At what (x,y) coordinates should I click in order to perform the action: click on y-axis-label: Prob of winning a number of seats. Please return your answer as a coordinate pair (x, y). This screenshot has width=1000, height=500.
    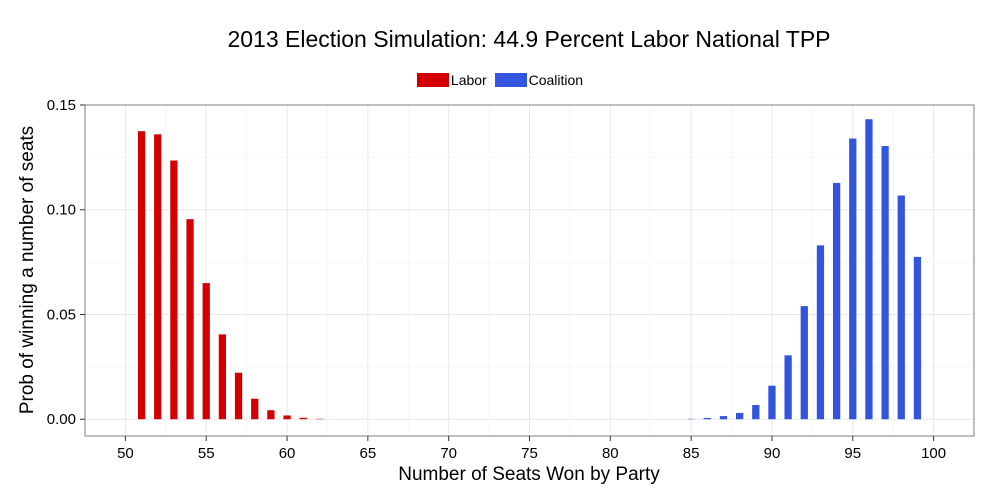
    Looking at the image, I should click on (27, 270).